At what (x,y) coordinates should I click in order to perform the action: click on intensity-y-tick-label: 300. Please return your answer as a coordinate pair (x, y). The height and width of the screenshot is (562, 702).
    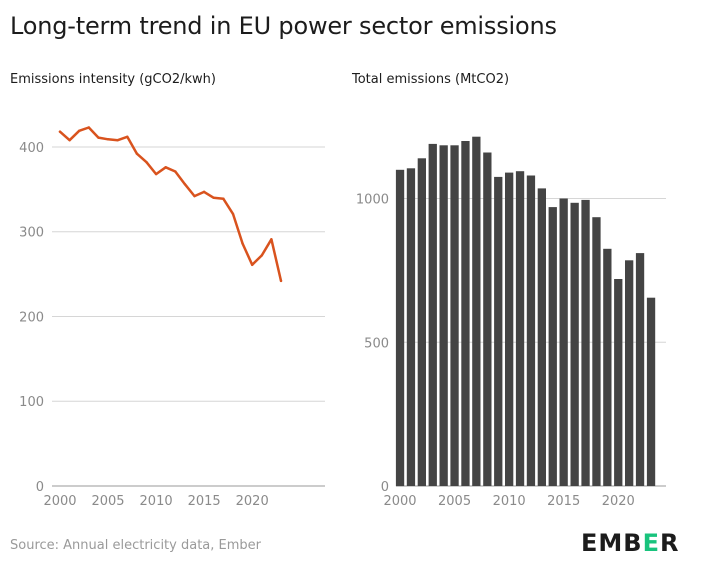
    Looking at the image, I should click on (31, 233).